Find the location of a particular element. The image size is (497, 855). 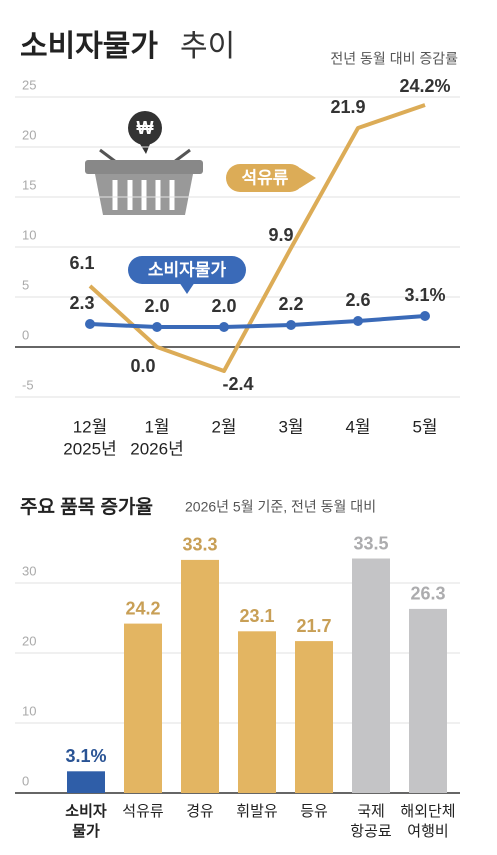

x-tick-label: 등유 is located at coordinates (314, 811).